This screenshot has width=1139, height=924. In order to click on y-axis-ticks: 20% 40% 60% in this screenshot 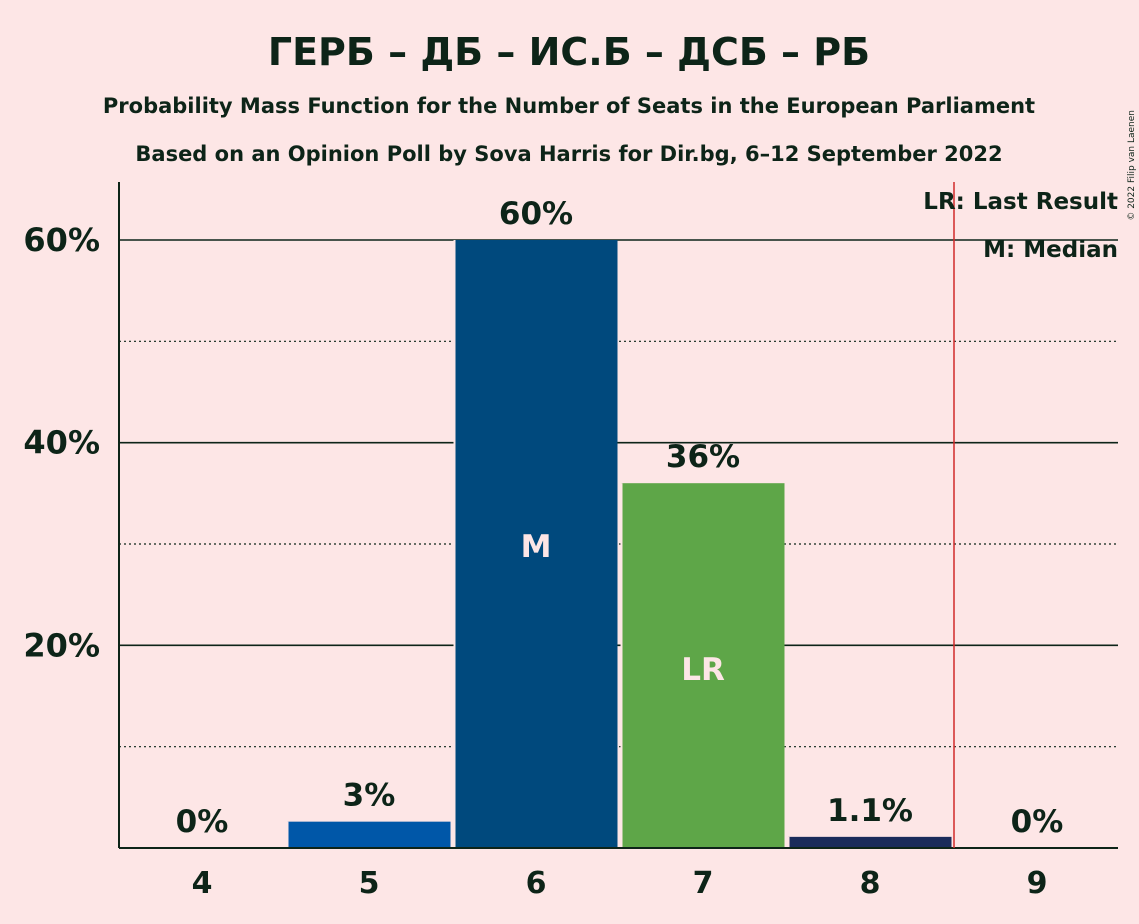, I will do `click(61, 442)`.